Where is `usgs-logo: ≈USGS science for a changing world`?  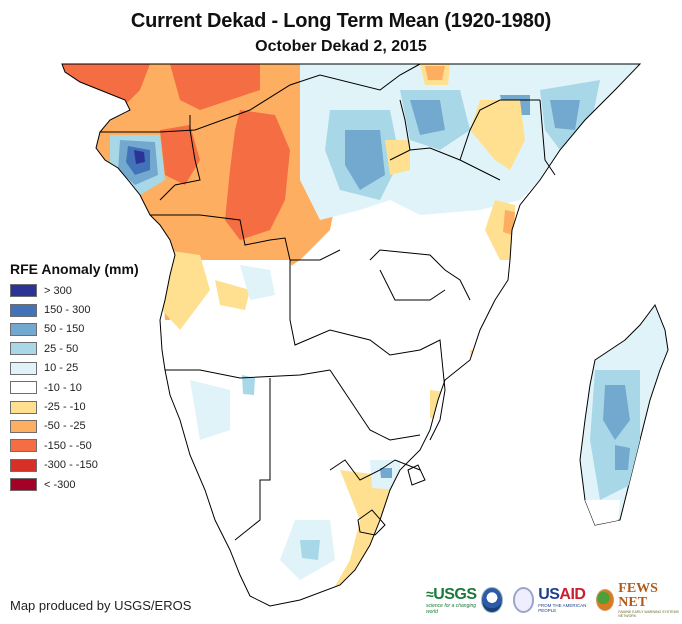 usgs-logo: ≈USGS science for a changing world is located at coordinates (451, 600).